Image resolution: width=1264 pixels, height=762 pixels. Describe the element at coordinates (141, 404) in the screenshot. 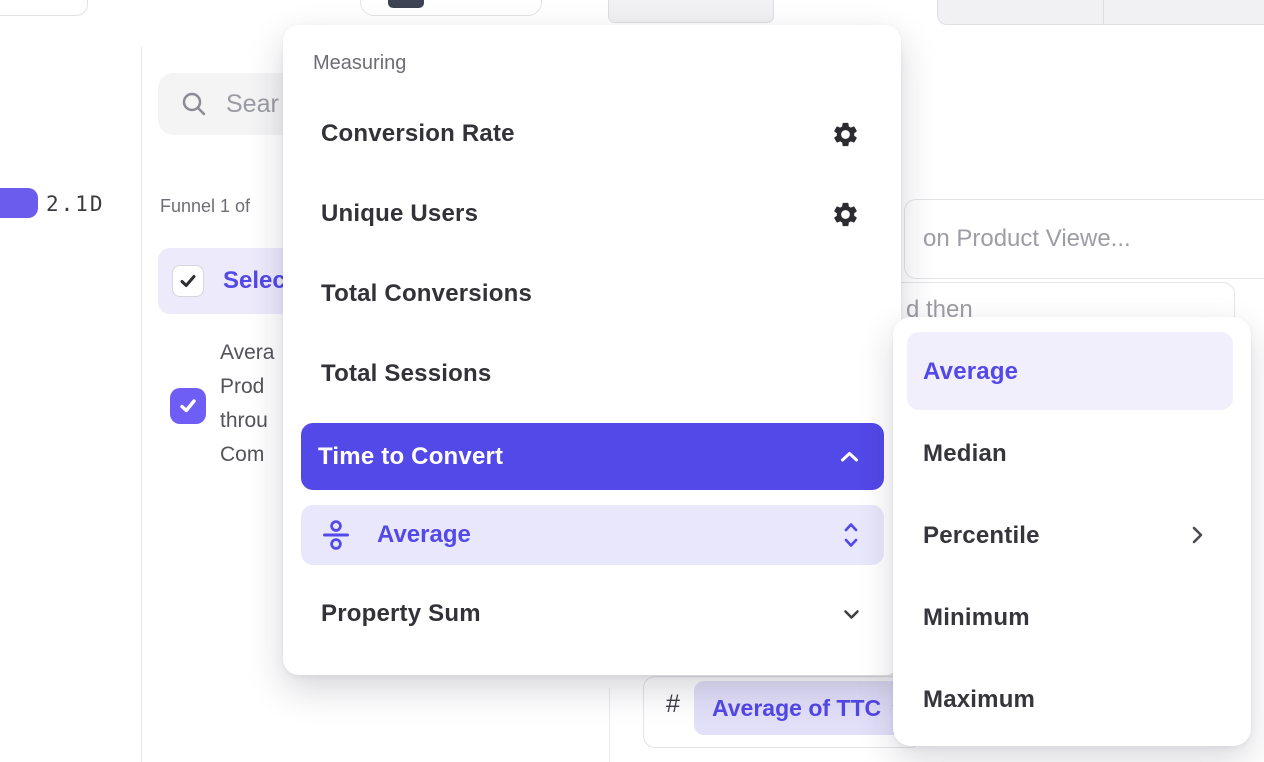

I see `vertical-divider` at that location.